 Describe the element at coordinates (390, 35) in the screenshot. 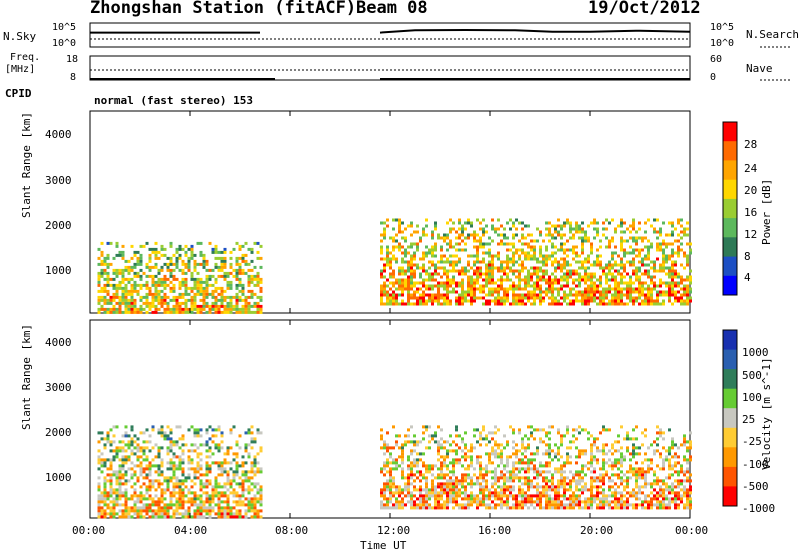

I see `noise-panel-frame` at that location.